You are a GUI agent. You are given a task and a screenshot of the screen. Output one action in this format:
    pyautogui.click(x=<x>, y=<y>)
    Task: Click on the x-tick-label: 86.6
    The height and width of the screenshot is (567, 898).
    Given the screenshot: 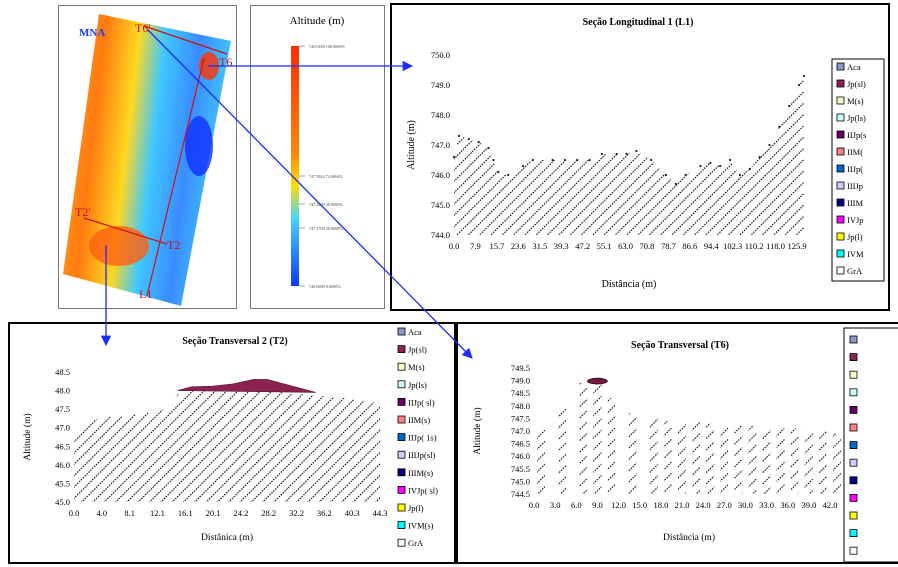 What is the action you would take?
    pyautogui.click(x=689, y=246)
    